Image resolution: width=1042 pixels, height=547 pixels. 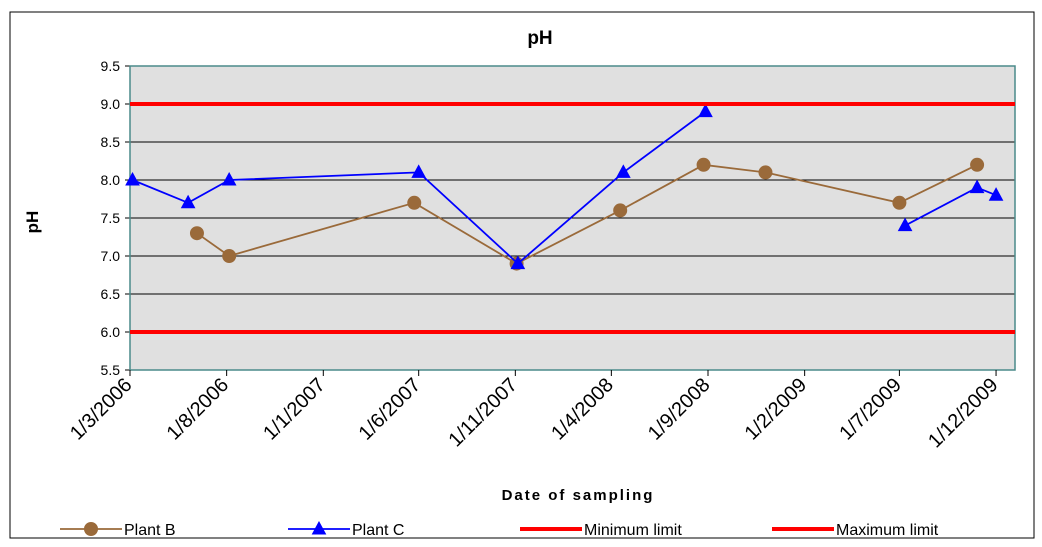 What do you see at coordinates (539, 38) in the screenshot?
I see `chart-title: pH` at bounding box center [539, 38].